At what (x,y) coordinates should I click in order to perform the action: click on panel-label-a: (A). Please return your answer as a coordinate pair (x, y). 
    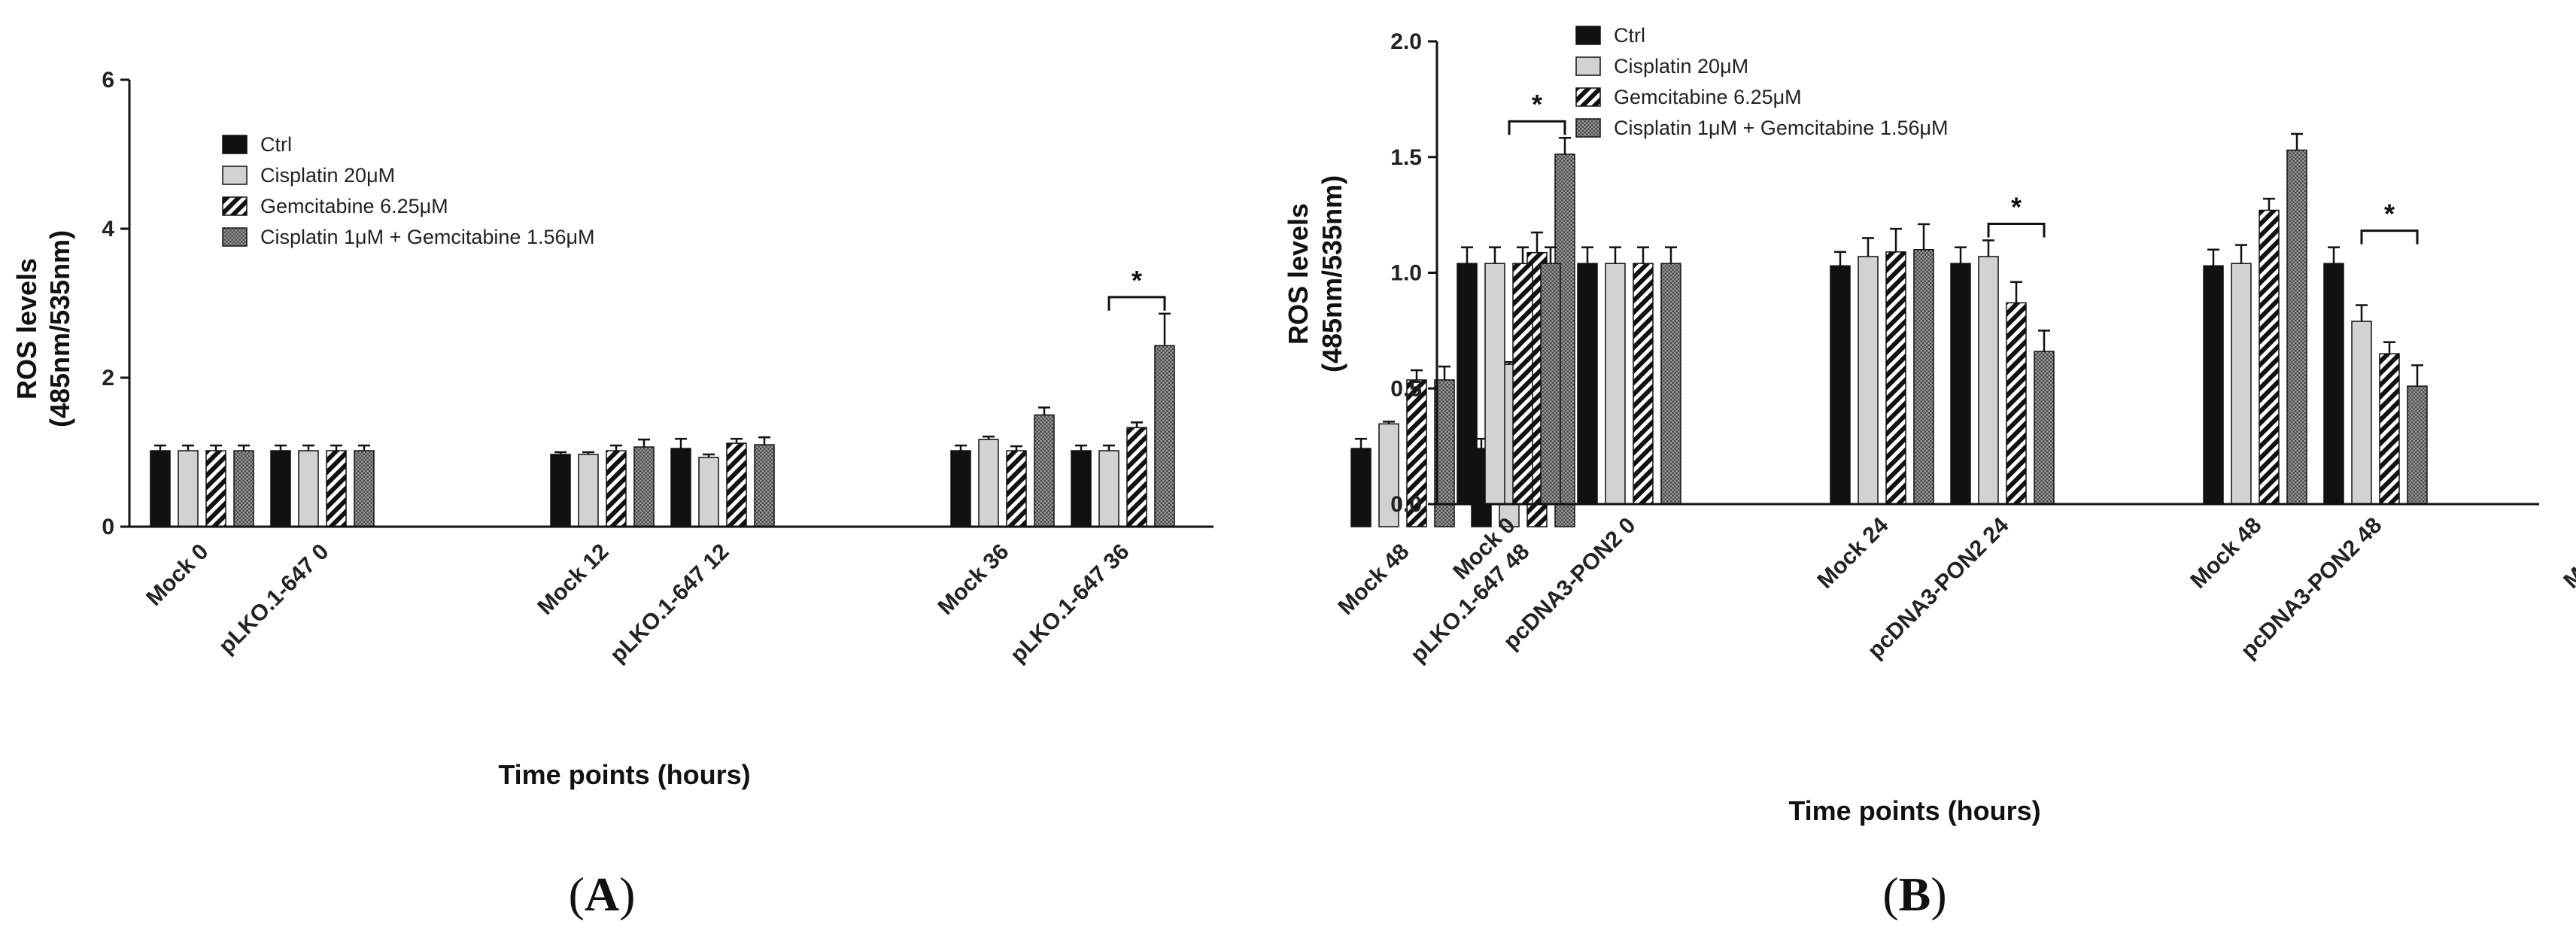
    Looking at the image, I should click on (602, 894).